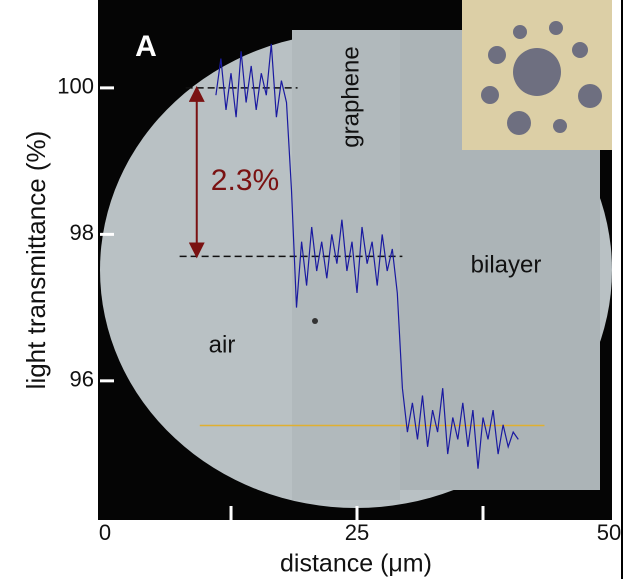 This screenshot has height=579, width=627. What do you see at coordinates (75, 86) in the screenshot?
I see `y-tick-label: 100` at bounding box center [75, 86].